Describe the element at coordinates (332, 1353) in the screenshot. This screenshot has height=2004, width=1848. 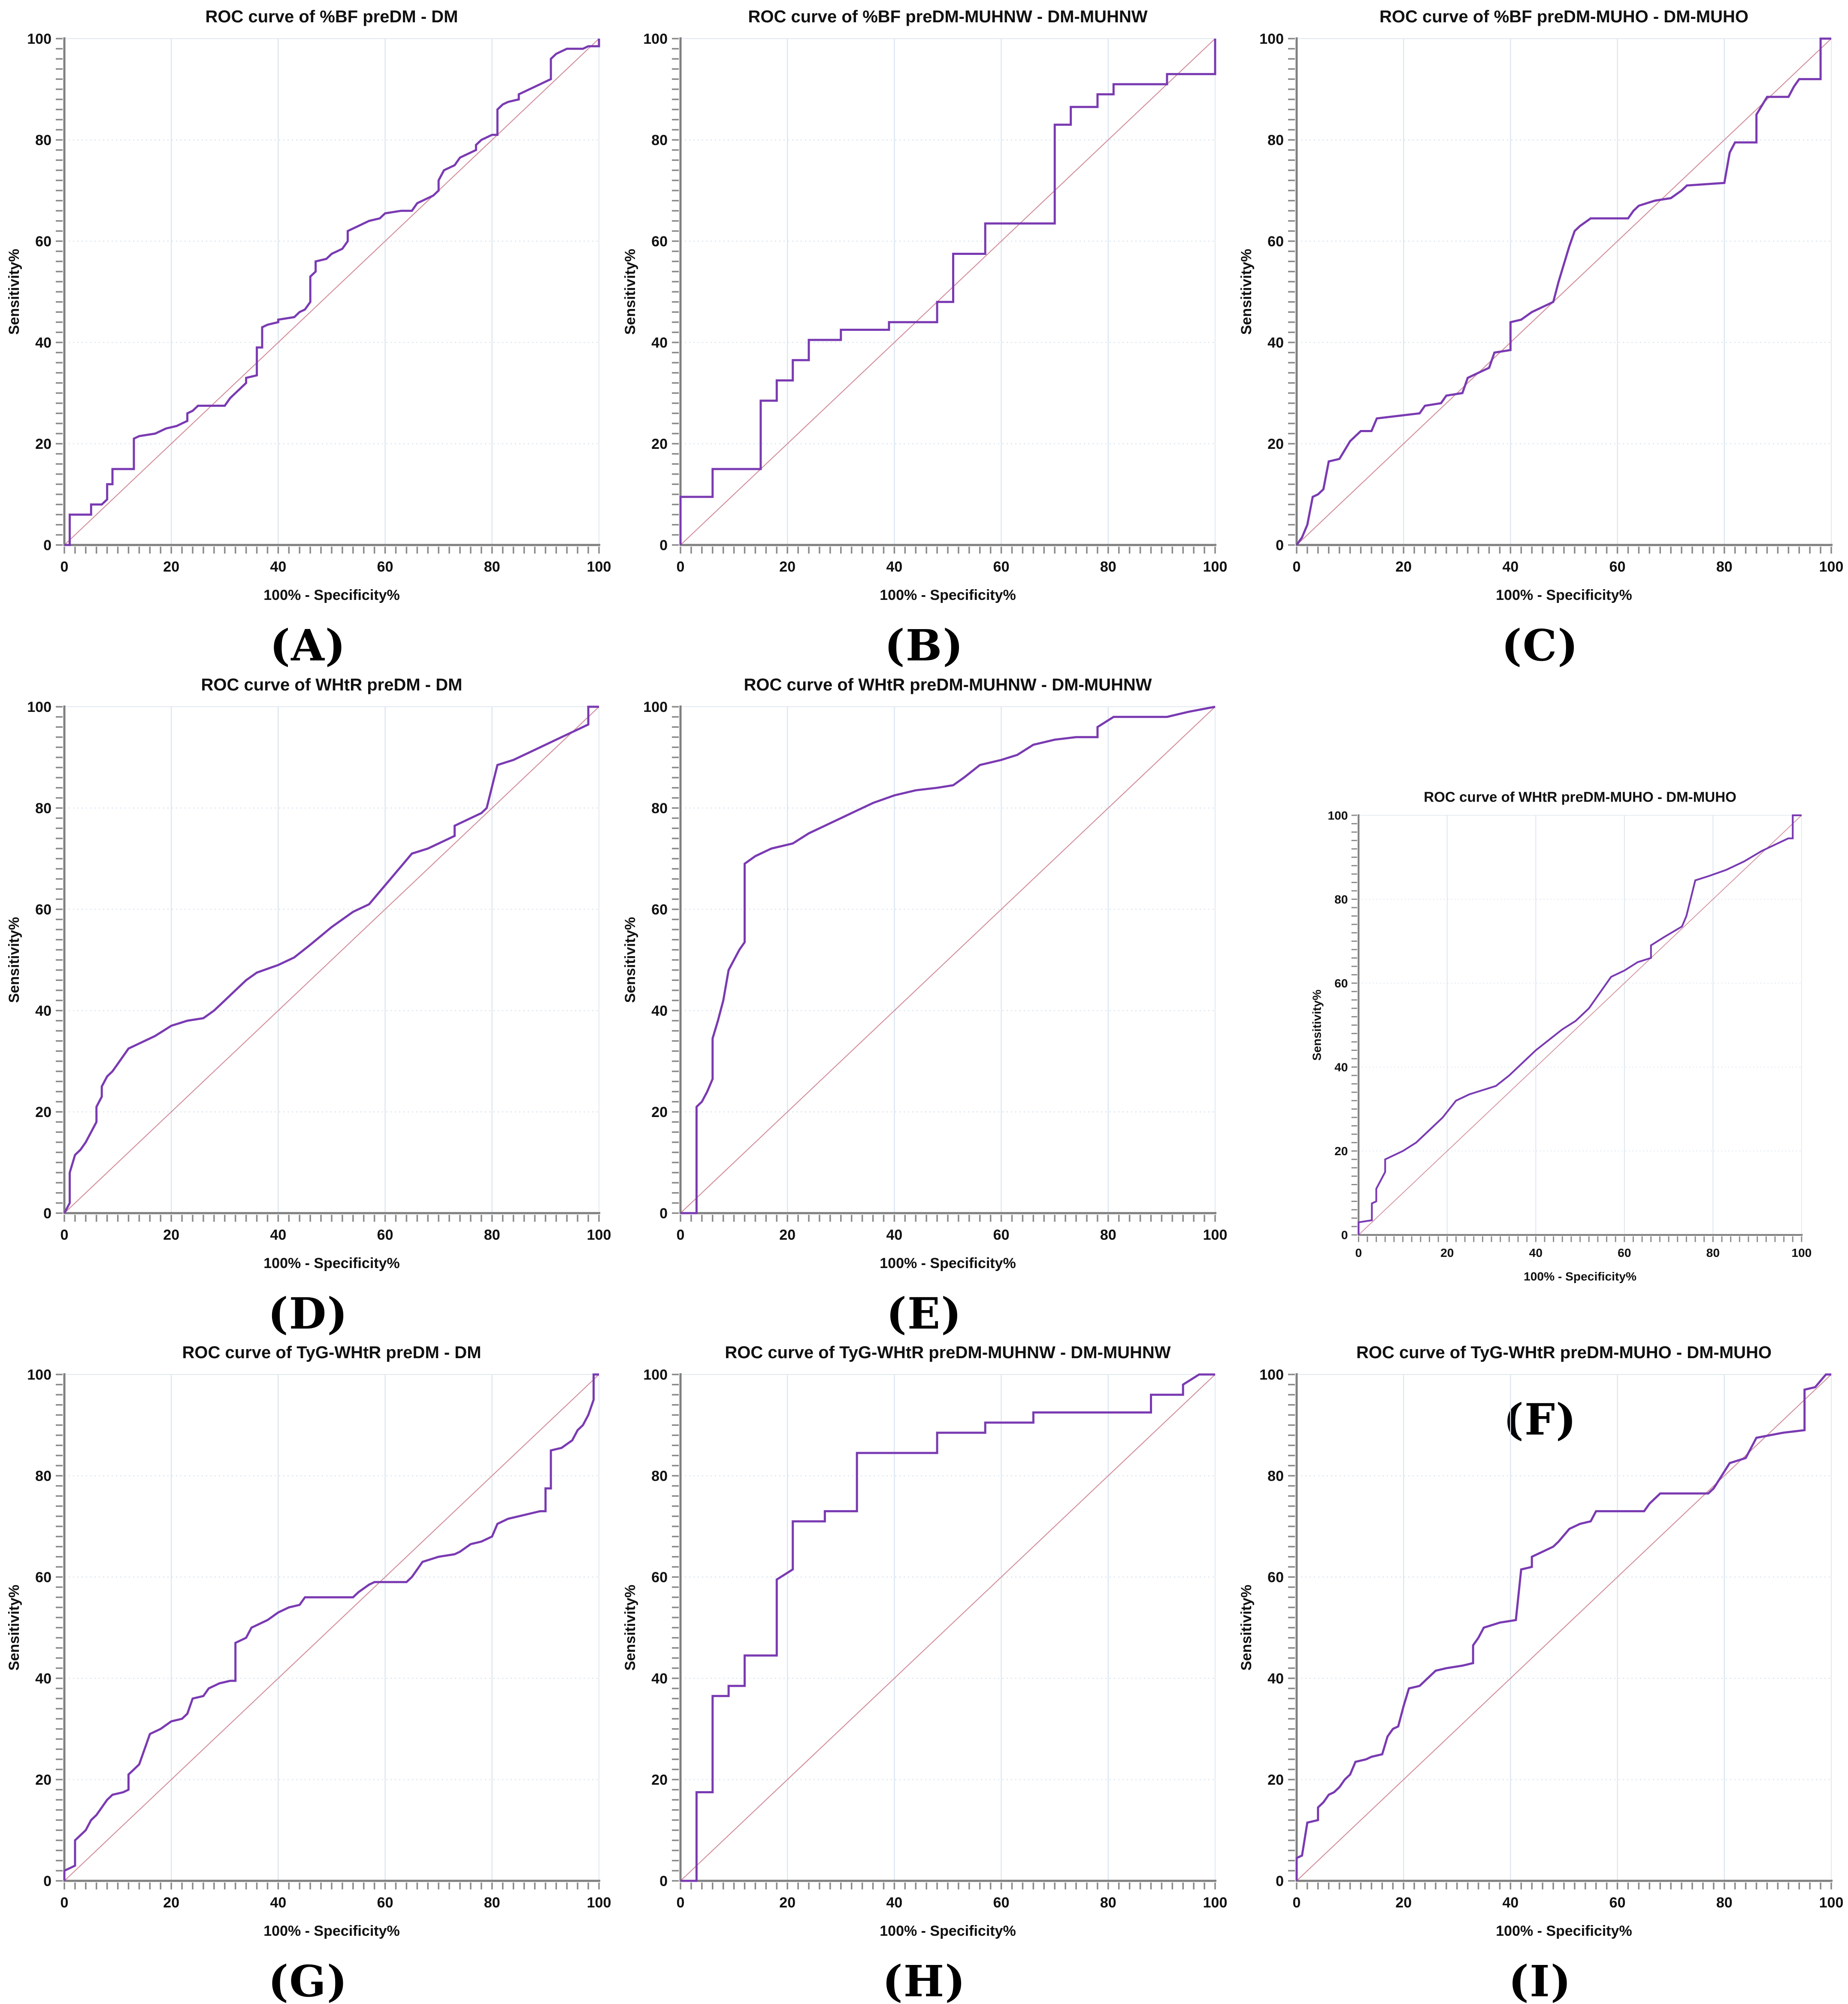
I see `chart-title: ROC curve of TyG-WHtR preDM - DM` at that location.